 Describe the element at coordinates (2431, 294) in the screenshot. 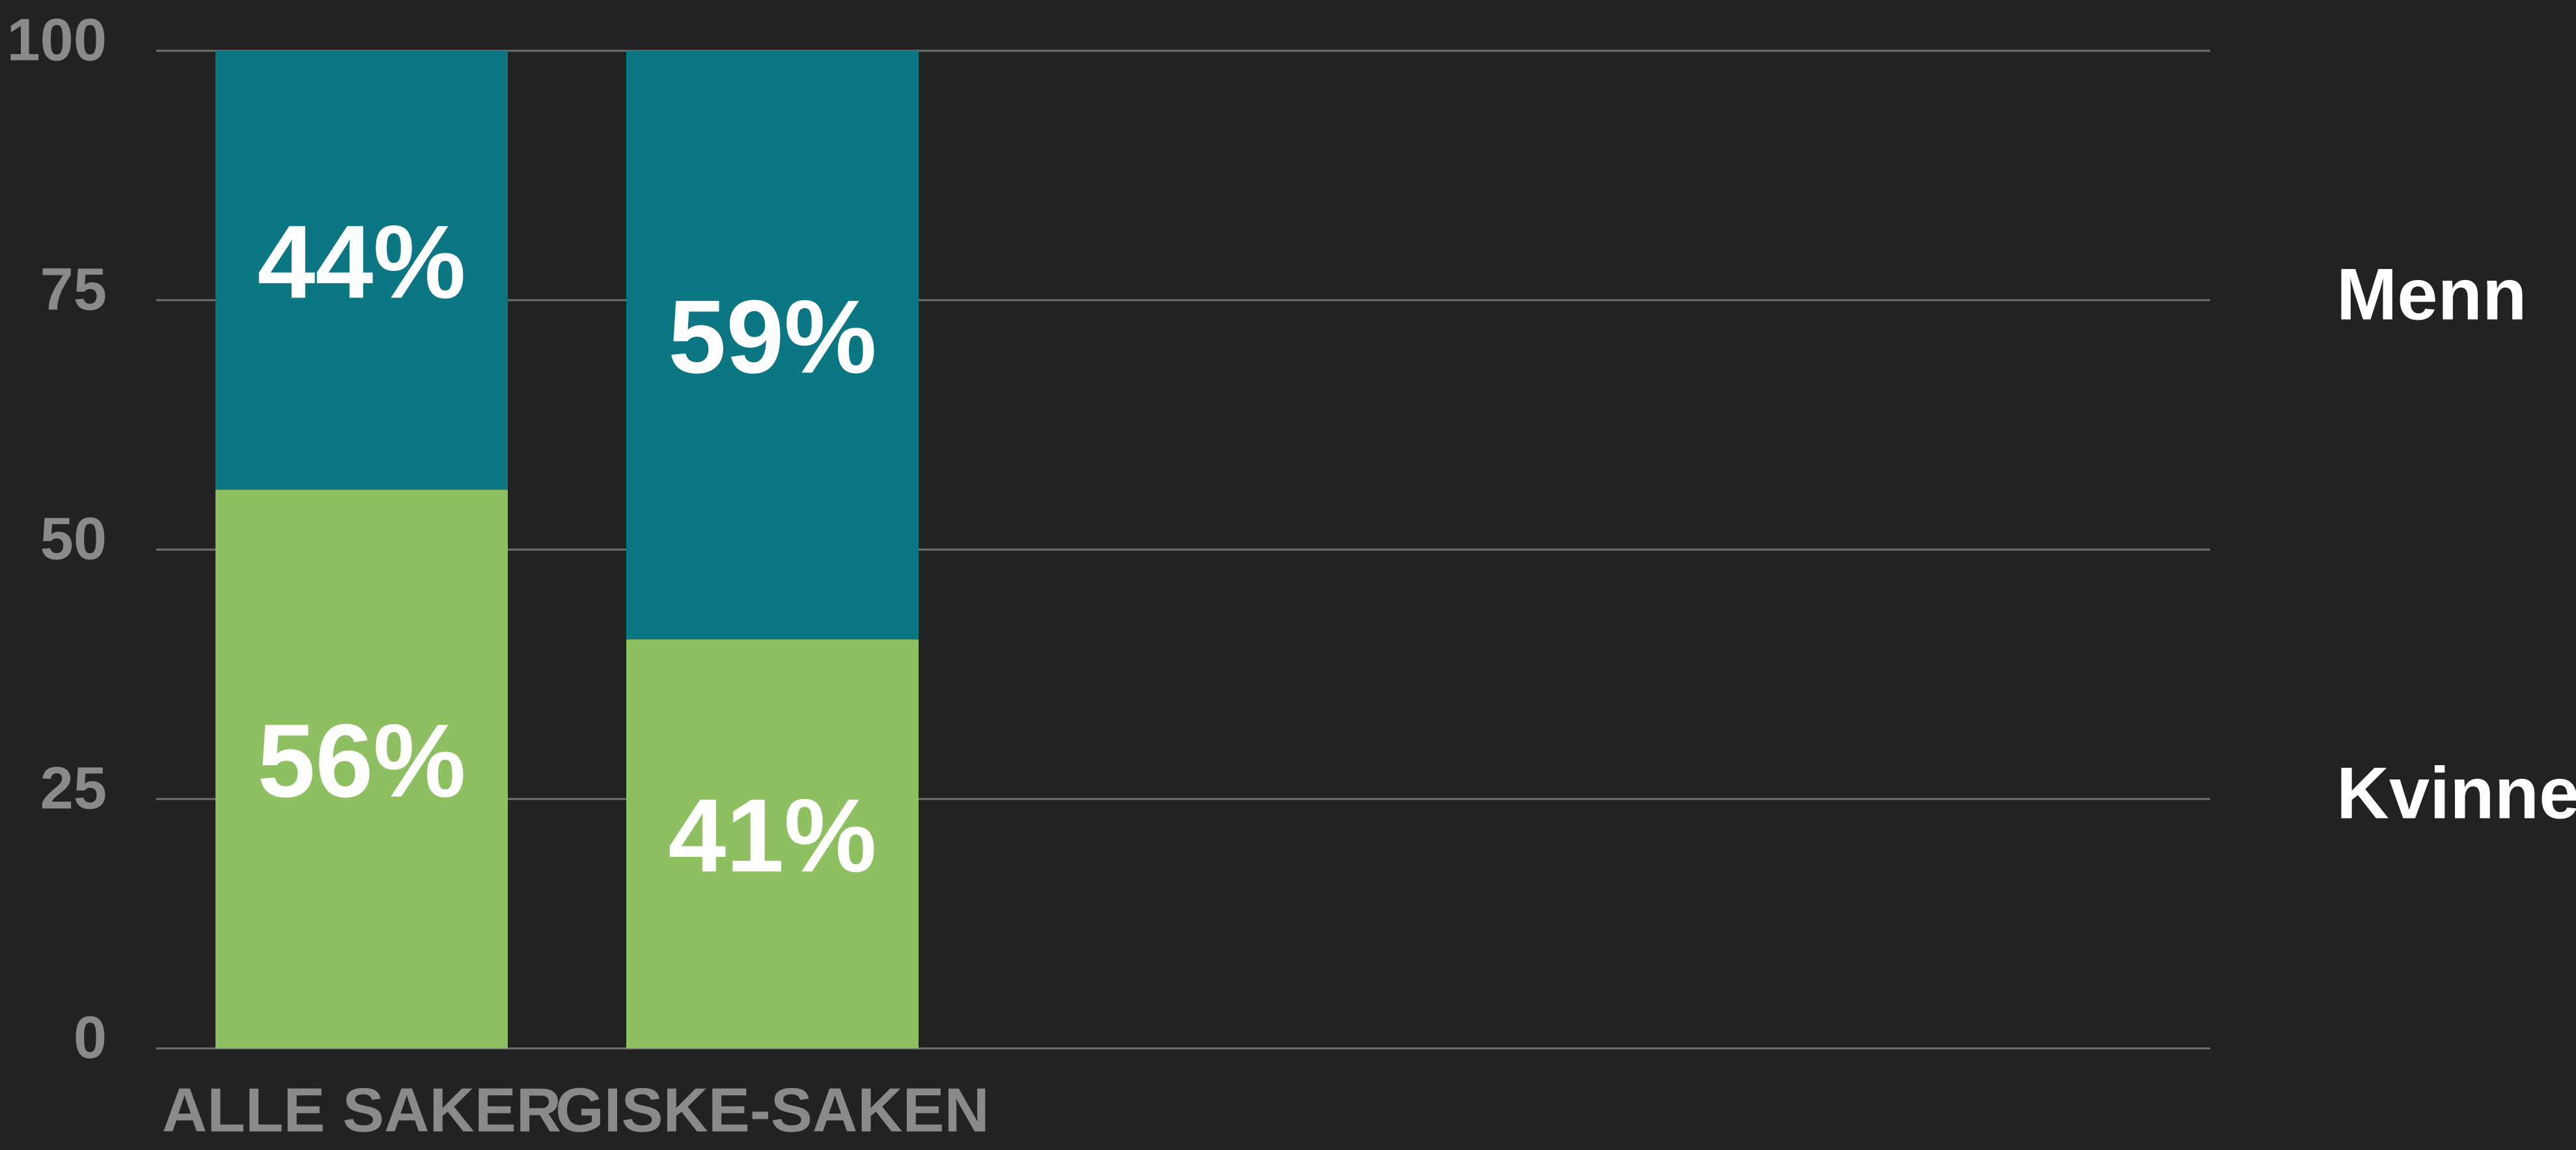

I see `legend-label: Menn` at that location.